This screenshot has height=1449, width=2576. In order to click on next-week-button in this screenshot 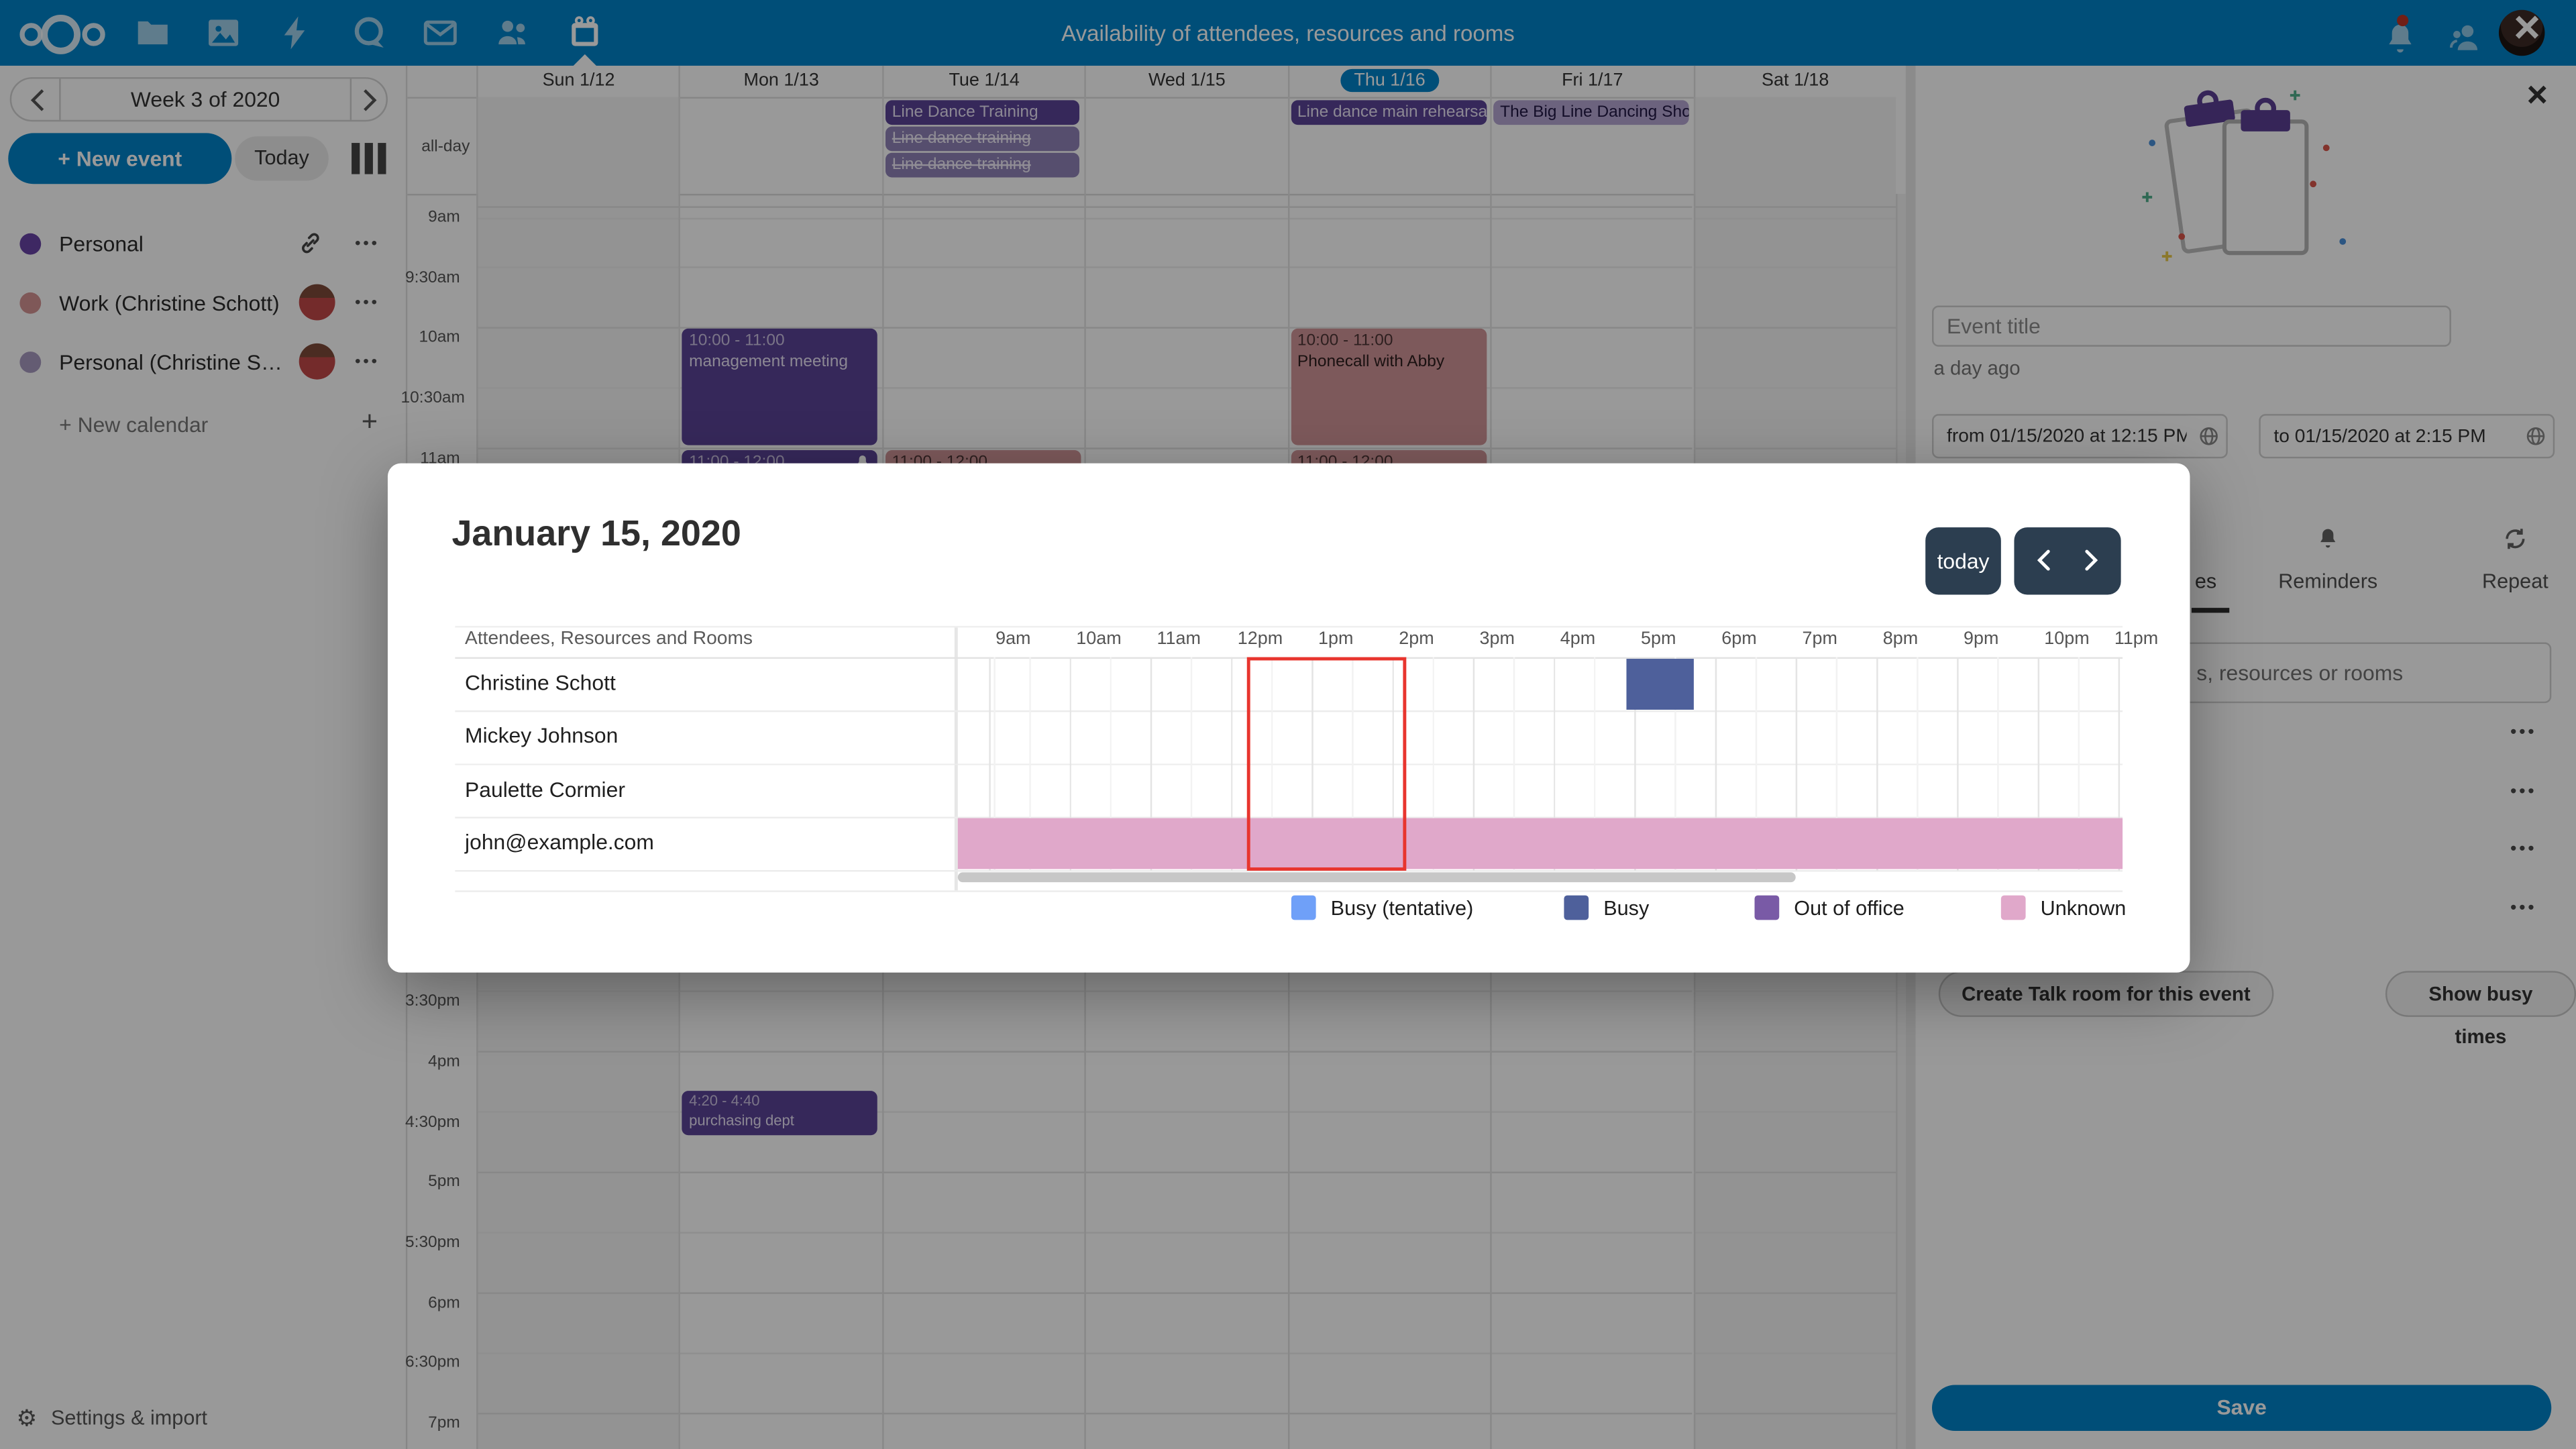, I will do `click(368, 100)`.